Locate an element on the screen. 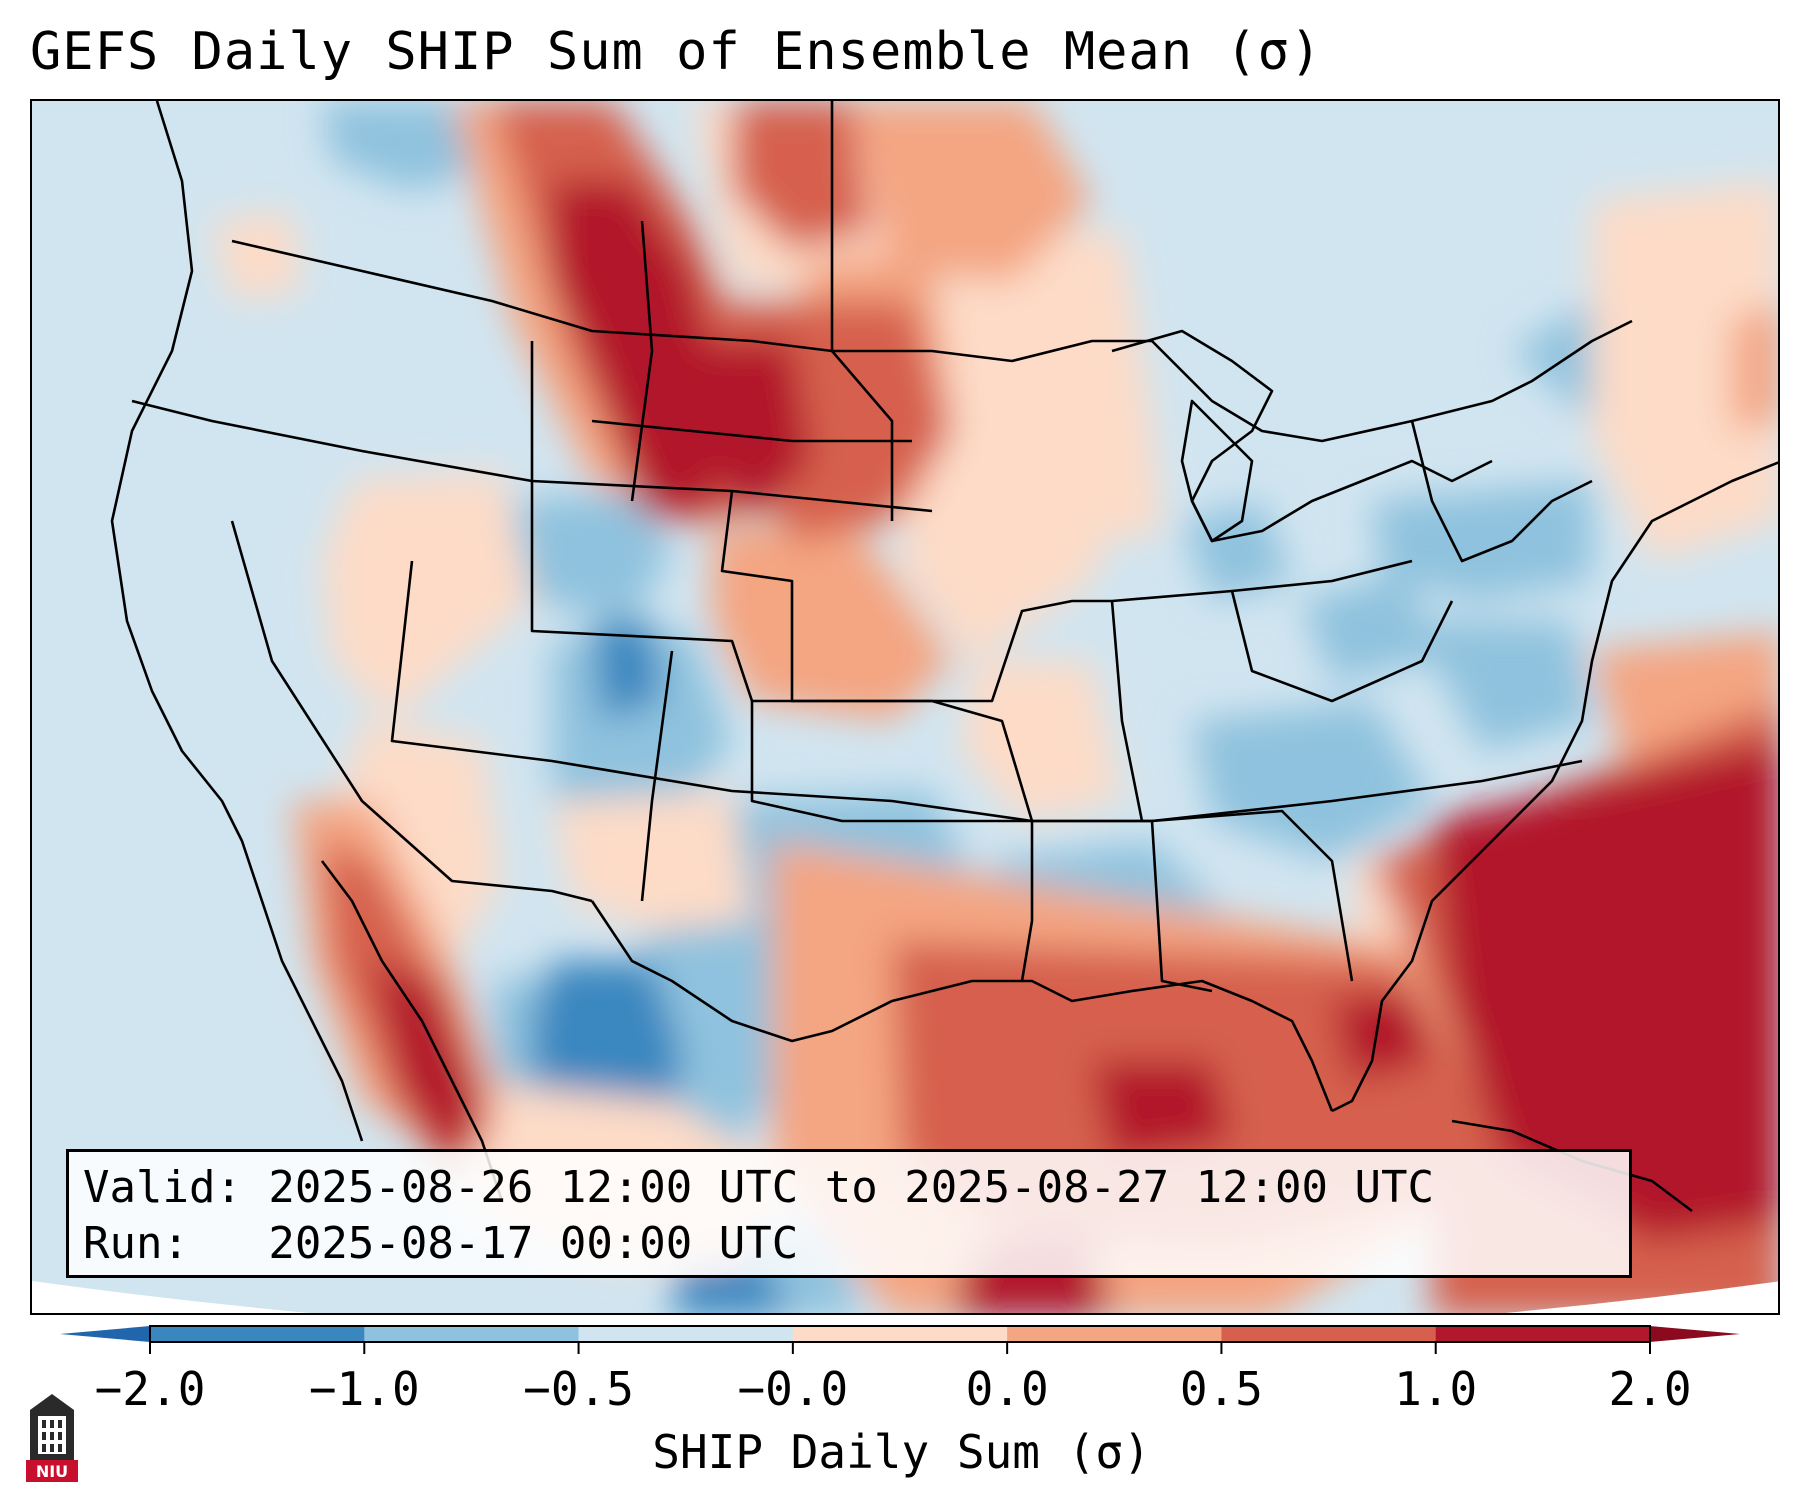 This screenshot has height=1506, width=1803. colorbar is located at coordinates (900, 1339).